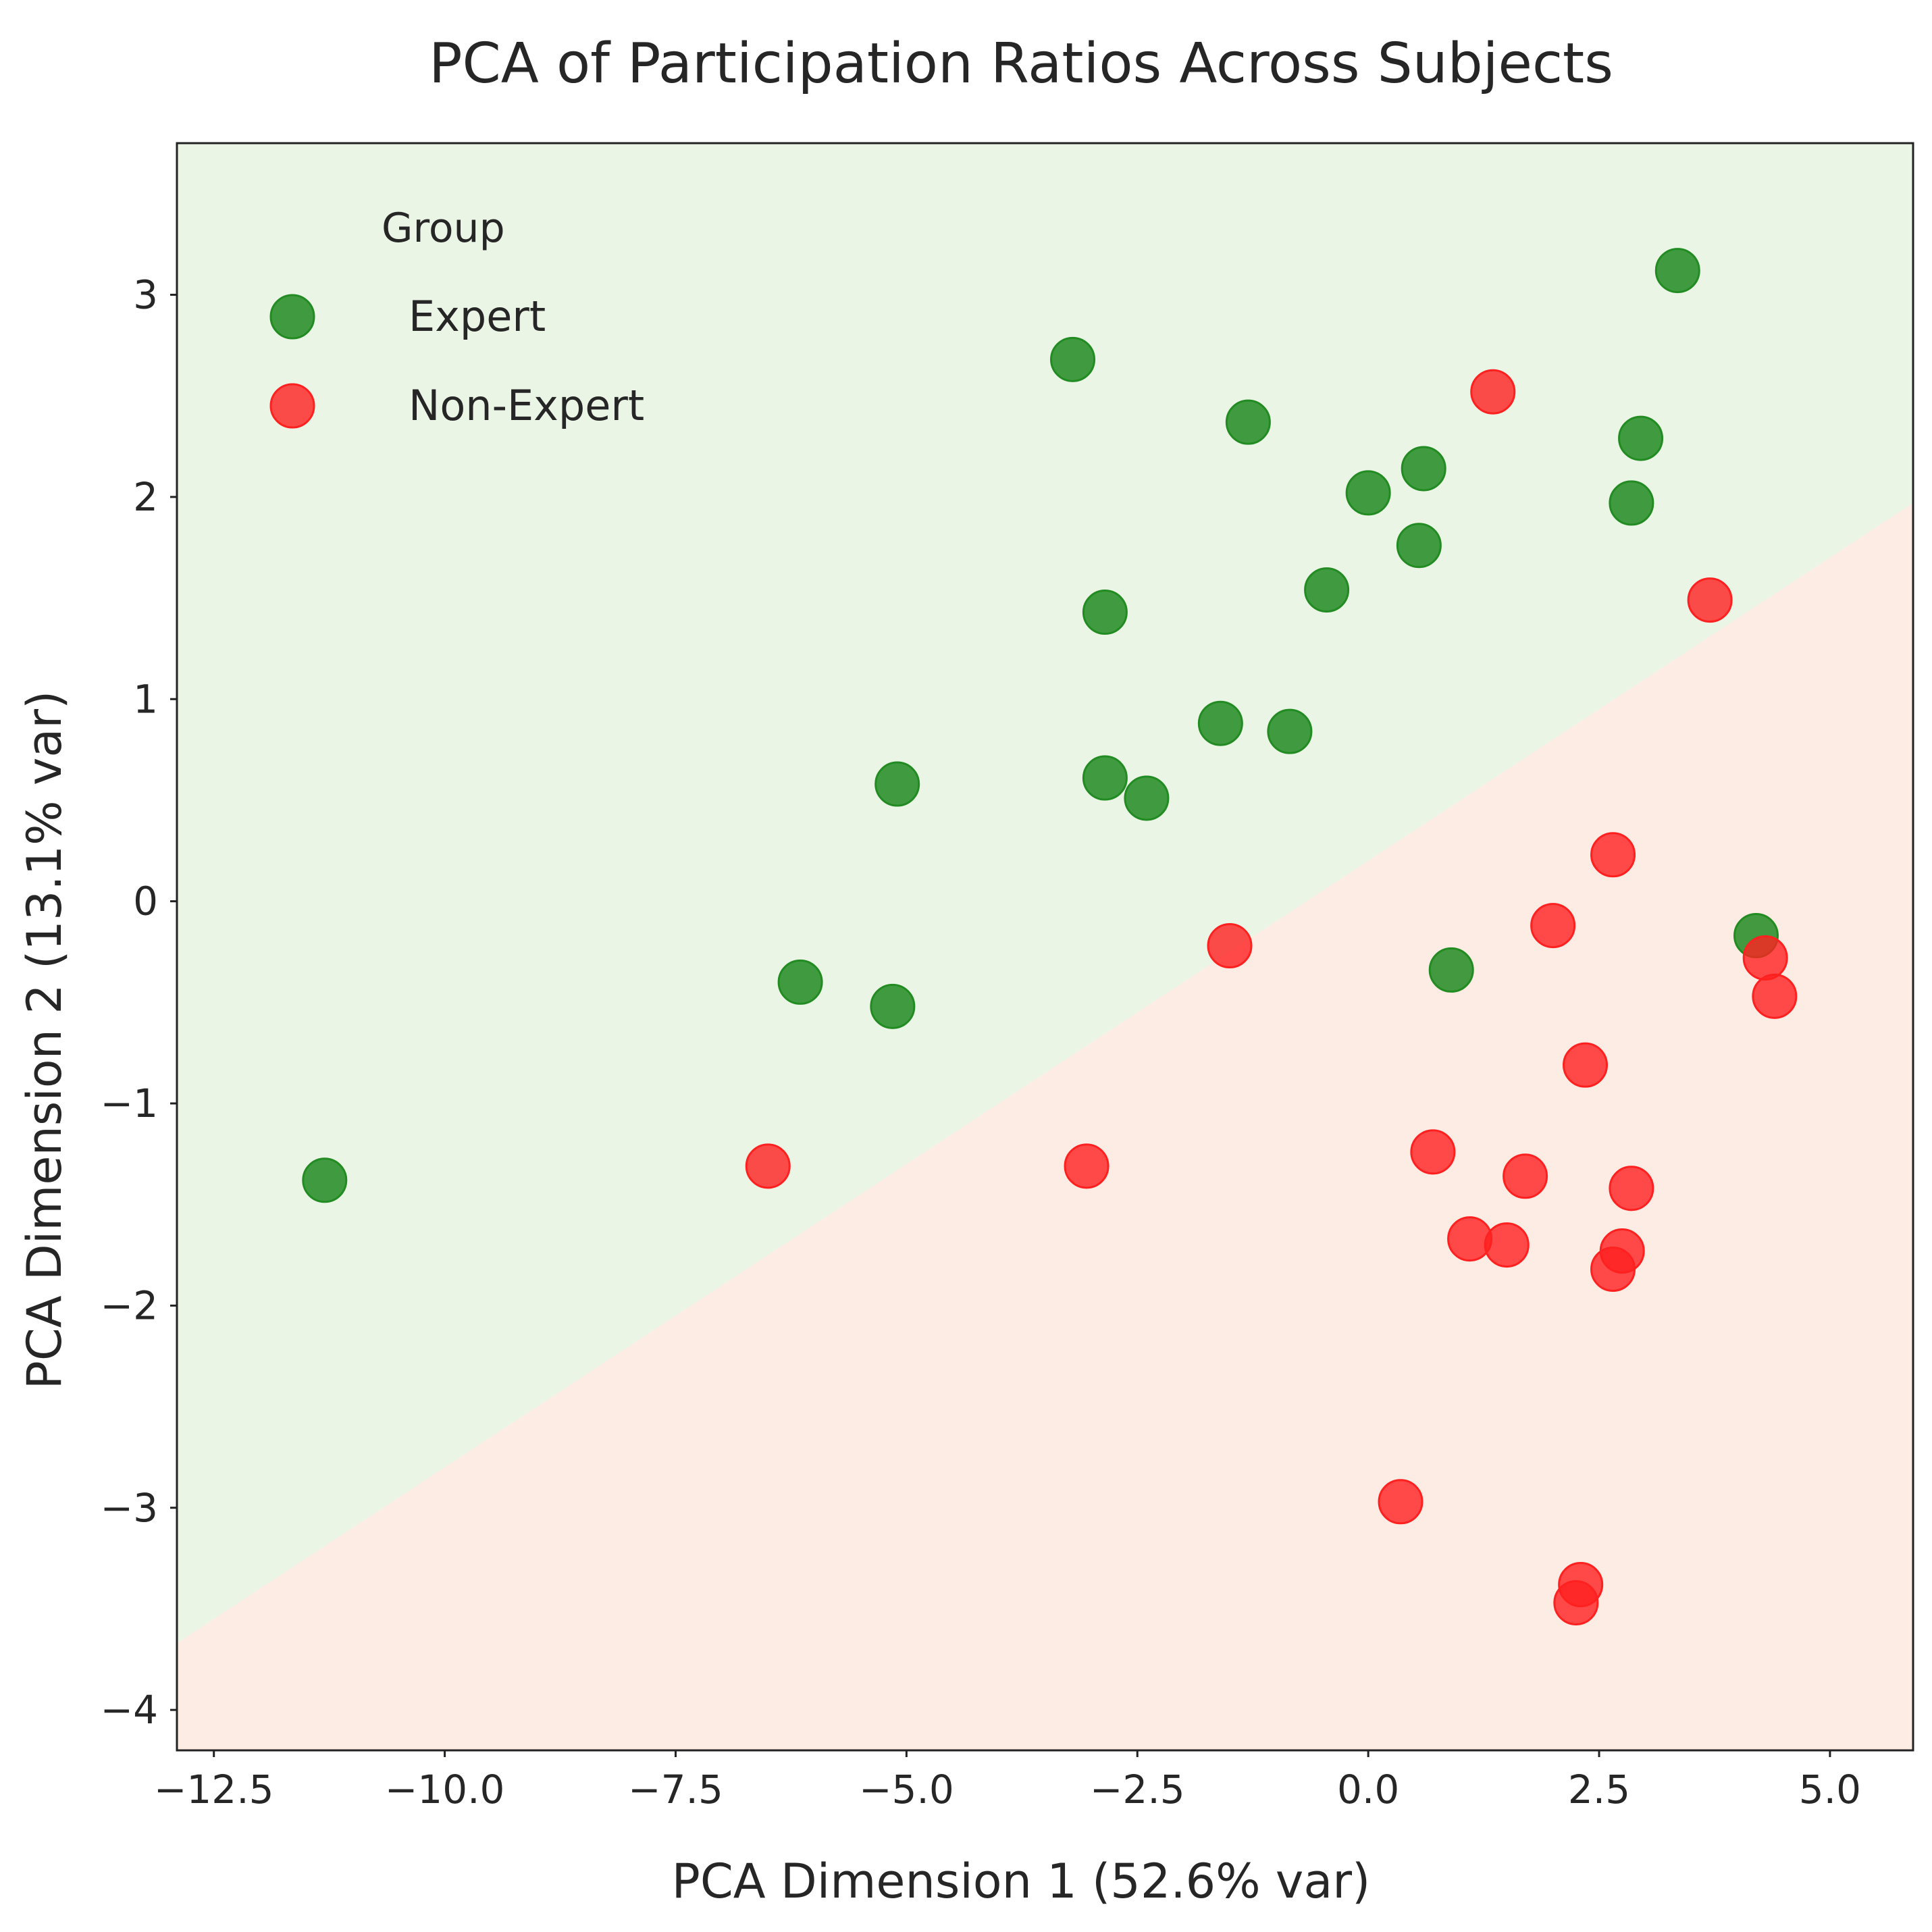 This screenshot has width=1932, height=1932. I want to click on x-tick-label: −12.5, so click(214, 1790).